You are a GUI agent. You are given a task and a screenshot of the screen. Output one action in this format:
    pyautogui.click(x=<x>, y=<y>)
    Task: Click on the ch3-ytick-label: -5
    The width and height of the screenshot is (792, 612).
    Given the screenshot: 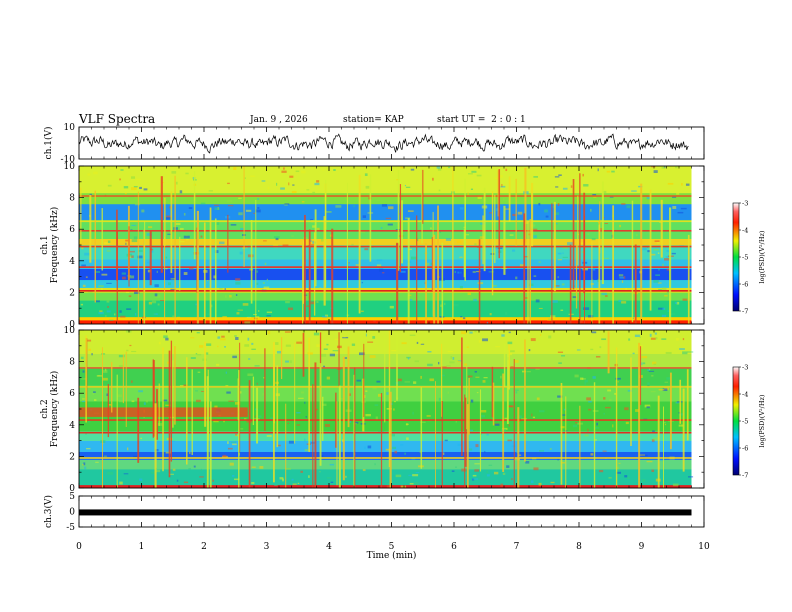 What is the action you would take?
    pyautogui.click(x=70, y=528)
    